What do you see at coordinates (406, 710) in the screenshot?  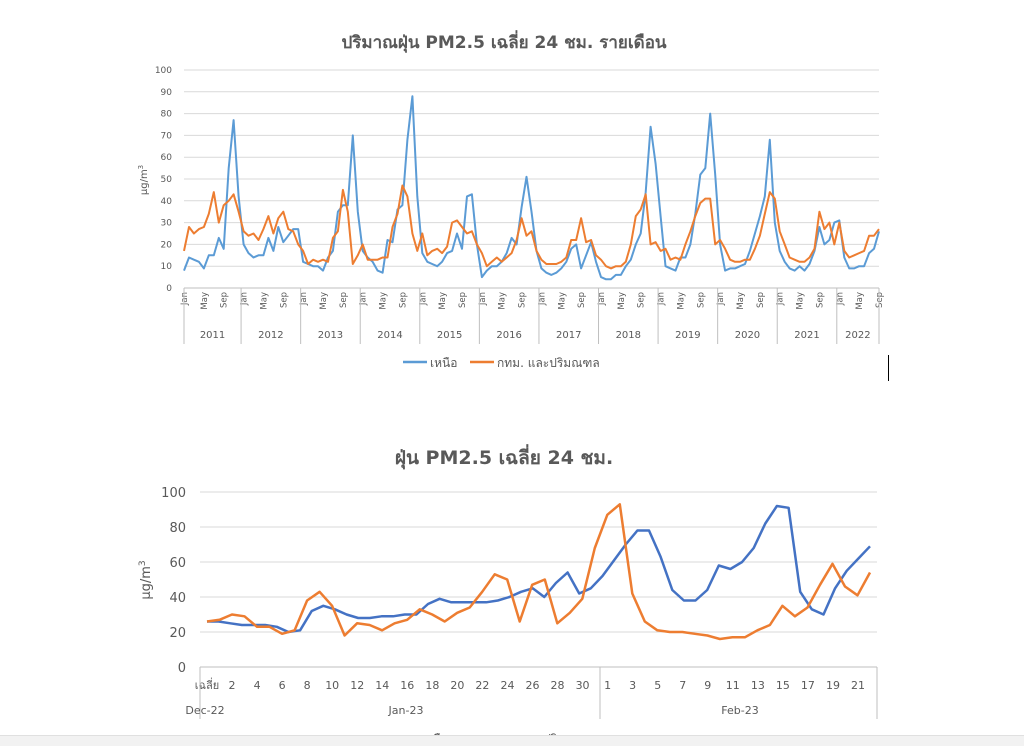 I see `chart2-group-label: Jan-23` at bounding box center [406, 710].